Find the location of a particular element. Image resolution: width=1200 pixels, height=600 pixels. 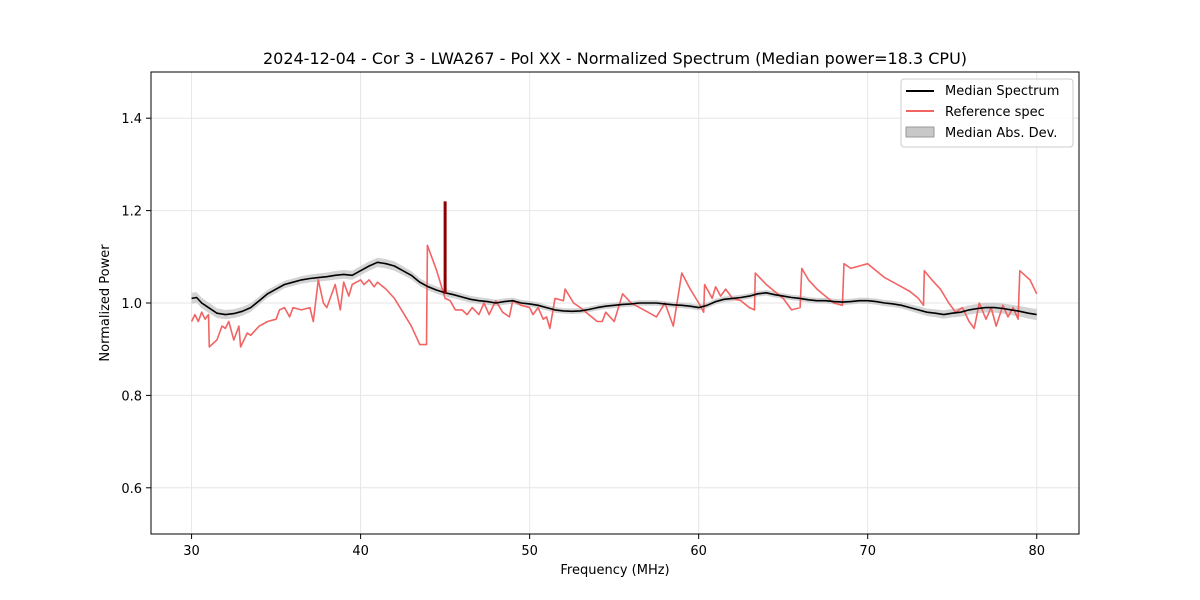

legend-reference-label: Reference spec is located at coordinates (995, 112).